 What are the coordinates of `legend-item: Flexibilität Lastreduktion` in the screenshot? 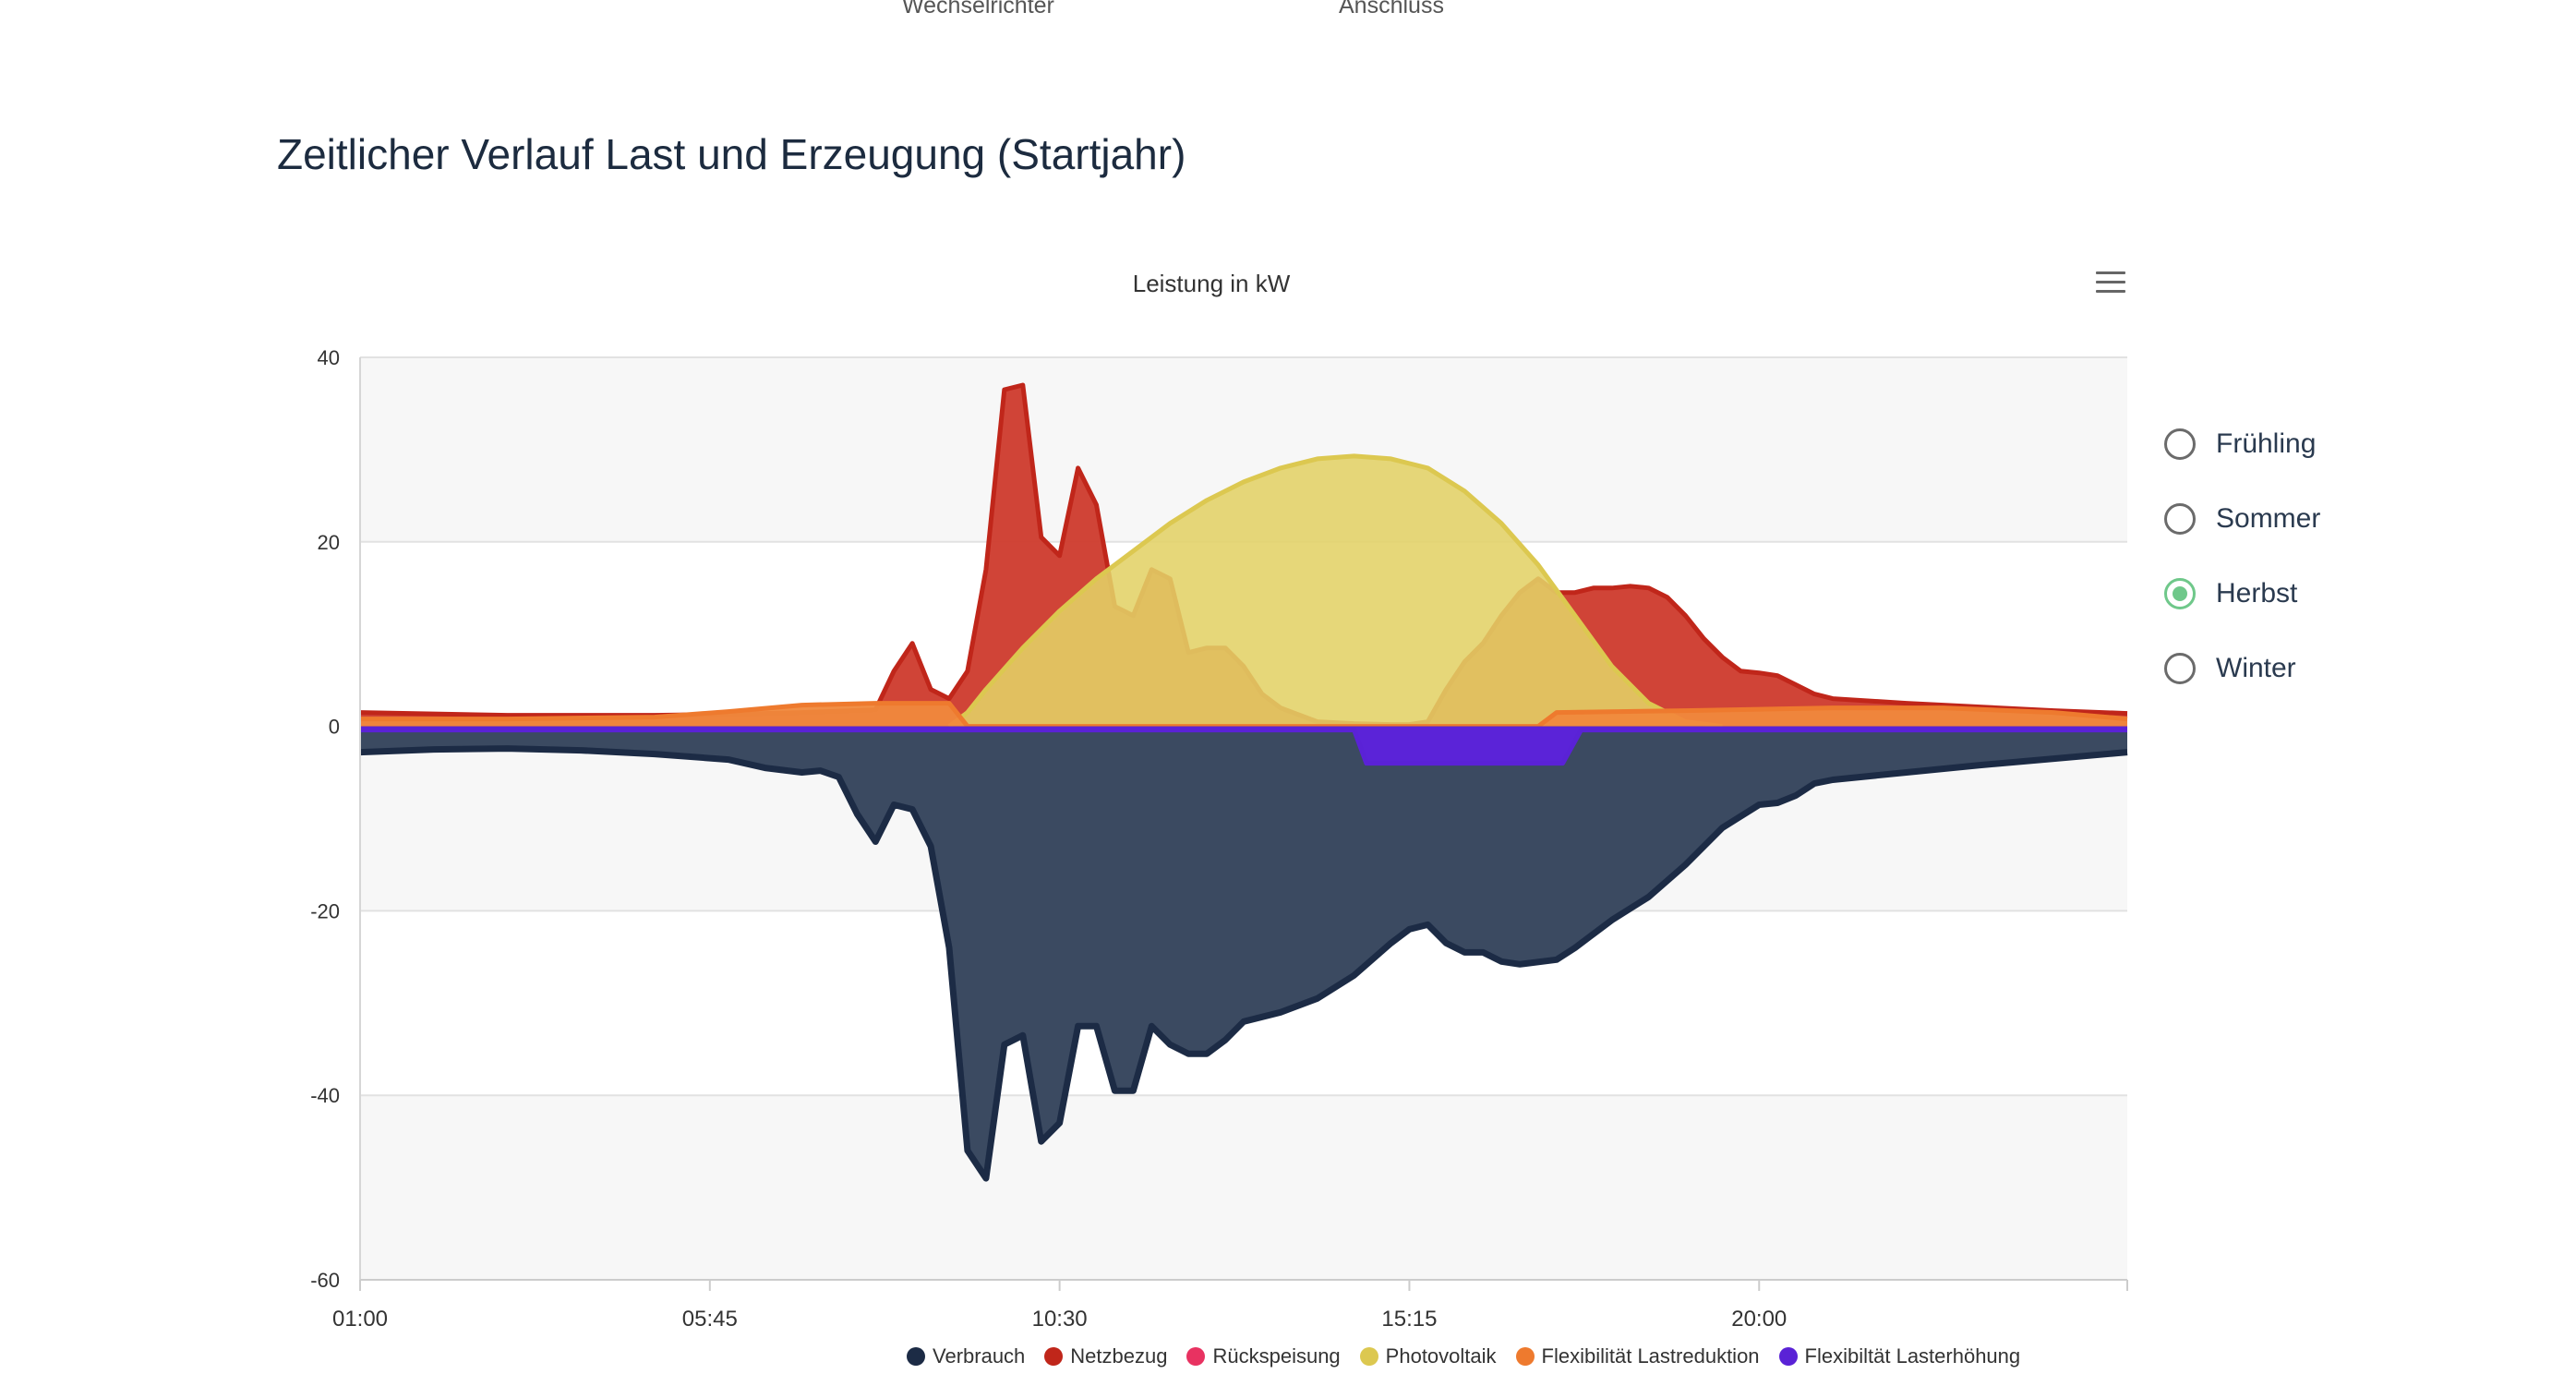 It's located at (1637, 1356).